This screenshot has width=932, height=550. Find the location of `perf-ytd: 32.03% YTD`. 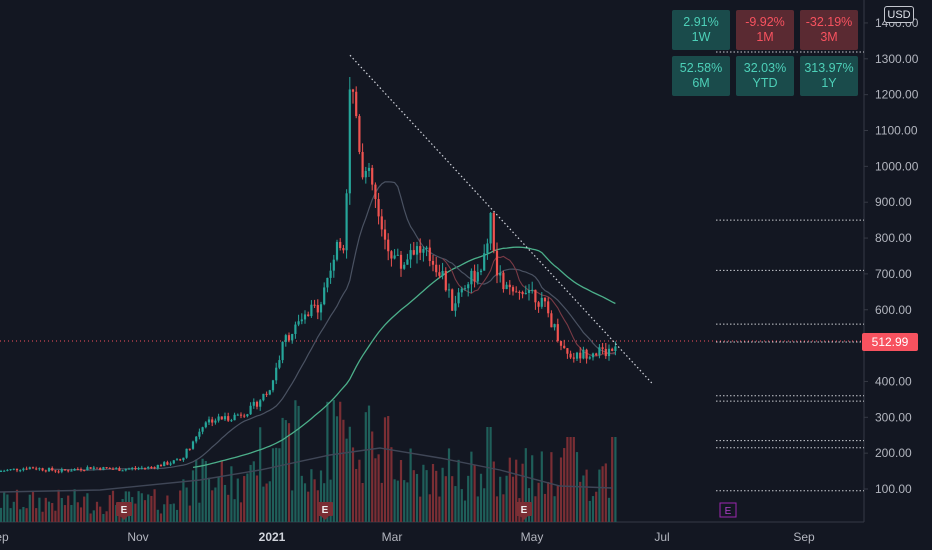

perf-ytd: 32.03% YTD is located at coordinates (765, 76).